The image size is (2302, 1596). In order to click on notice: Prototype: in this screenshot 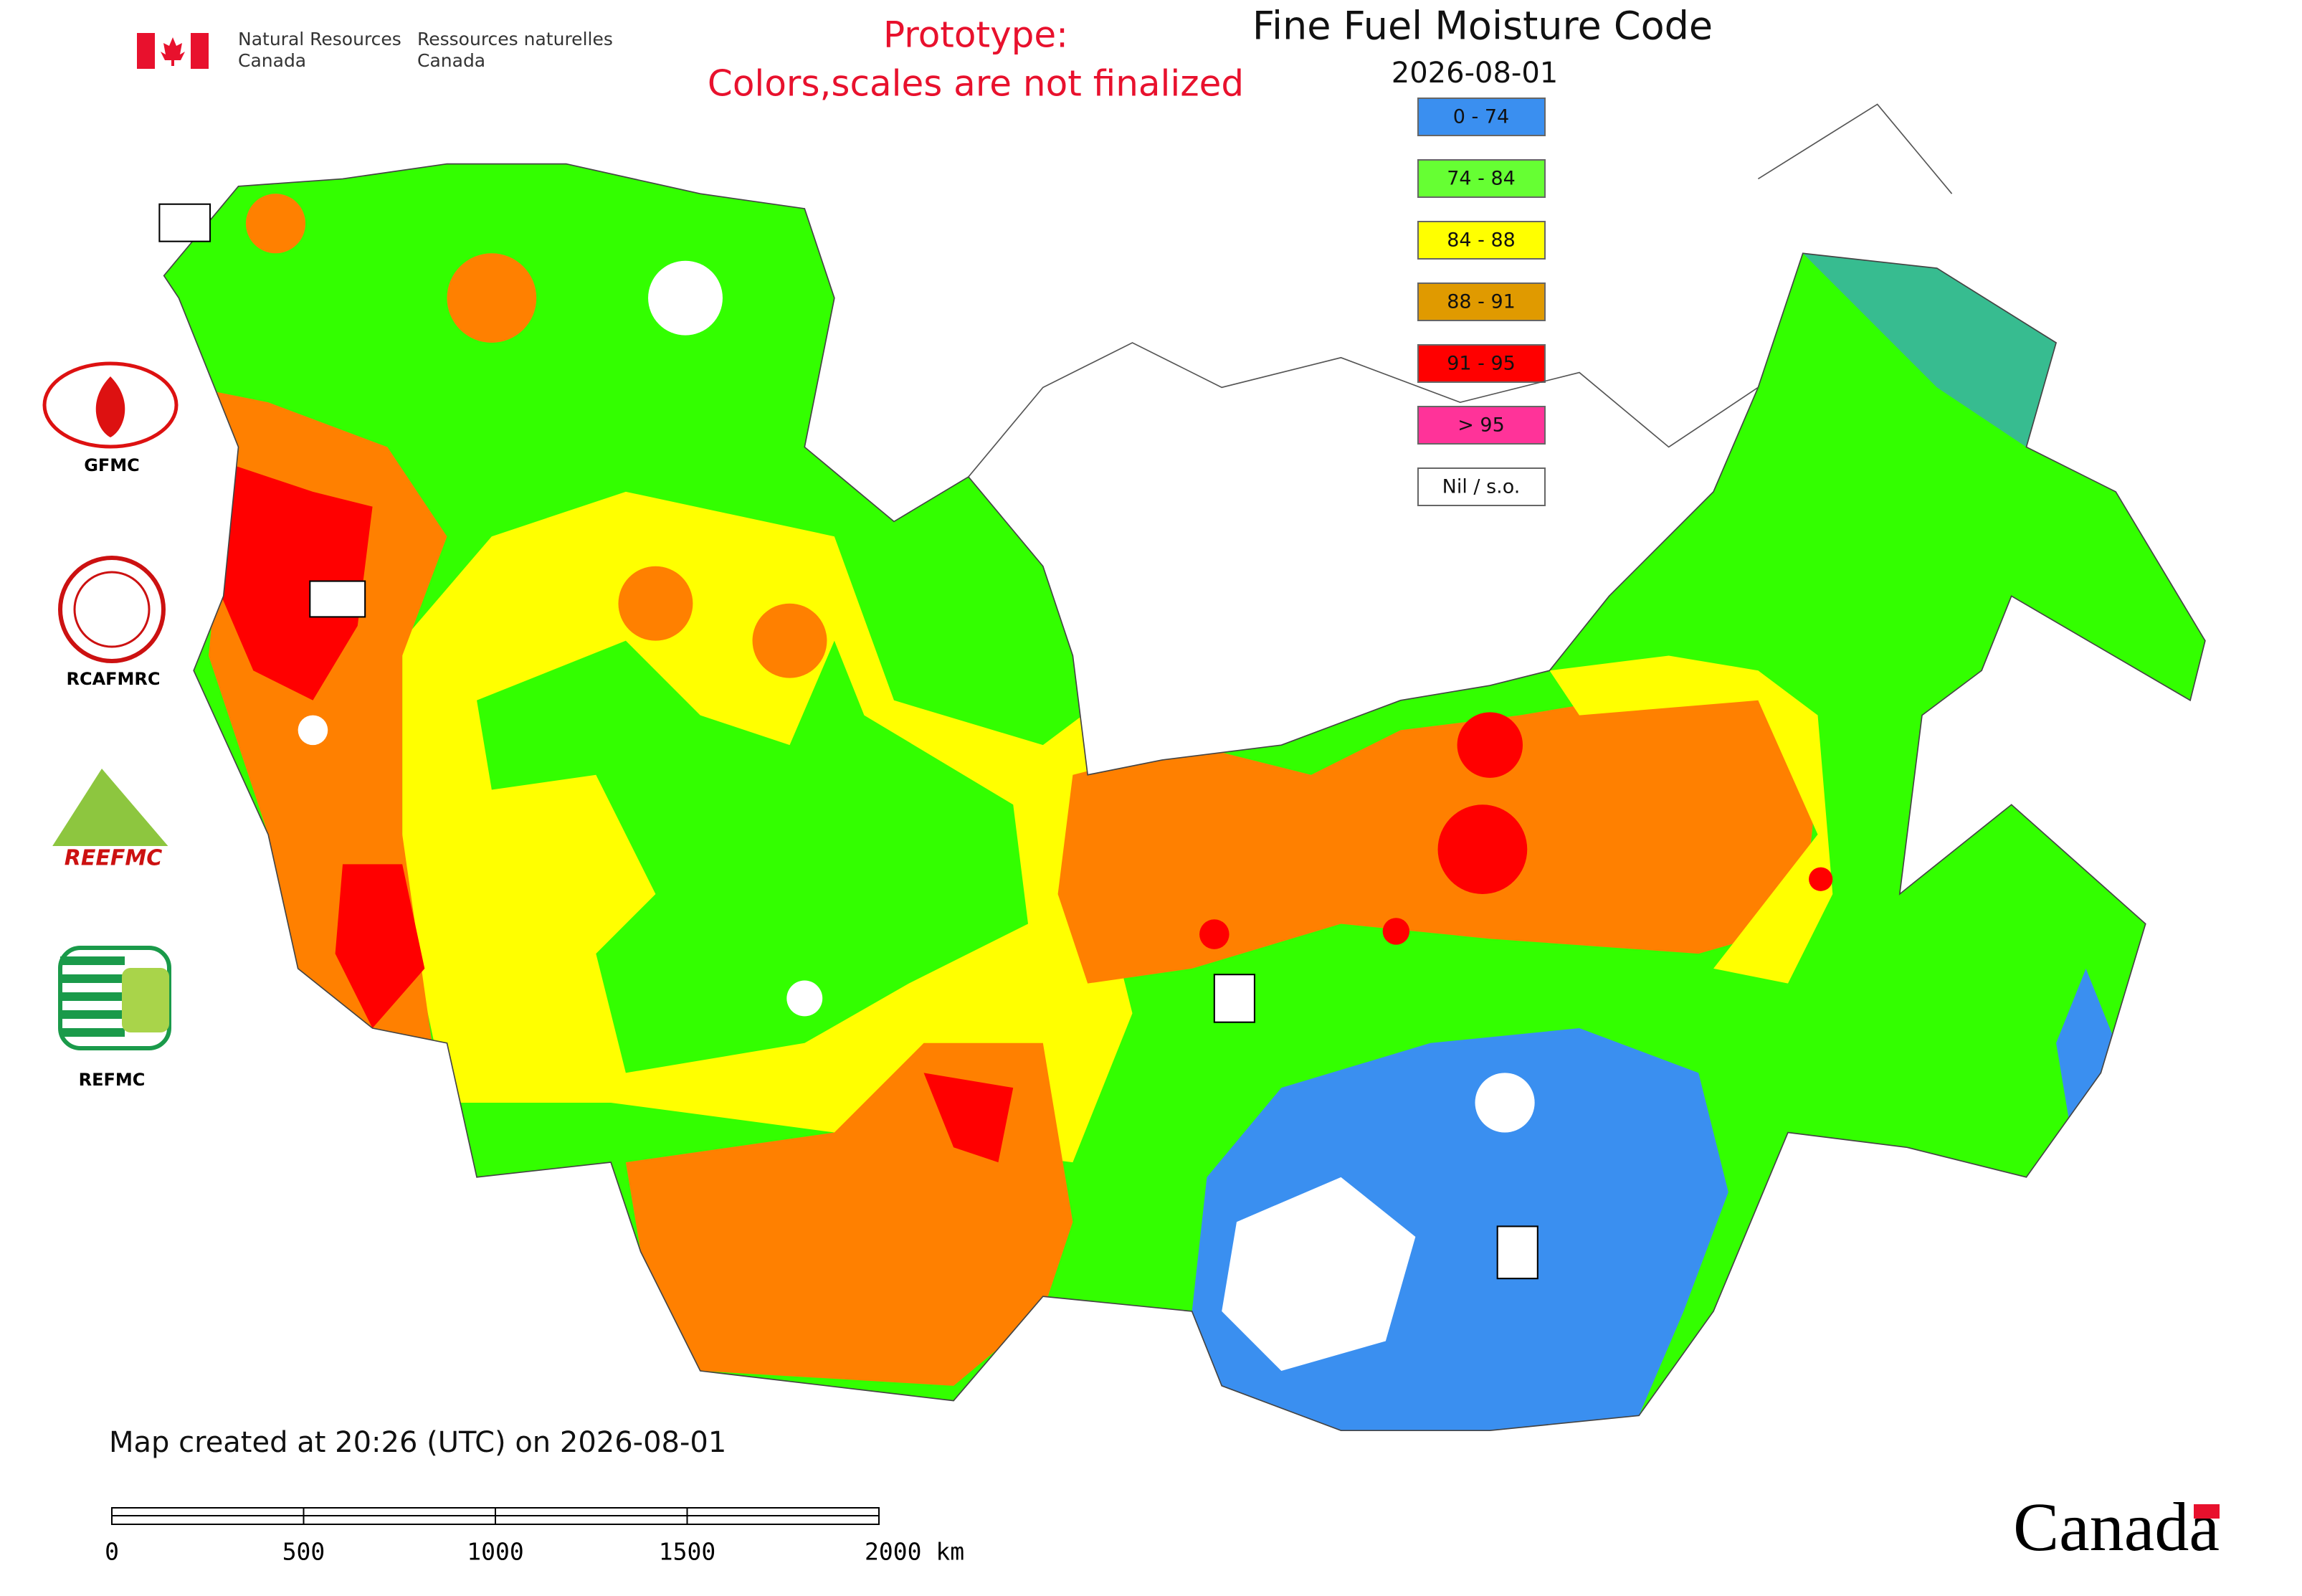, I will do `click(976, 35)`.